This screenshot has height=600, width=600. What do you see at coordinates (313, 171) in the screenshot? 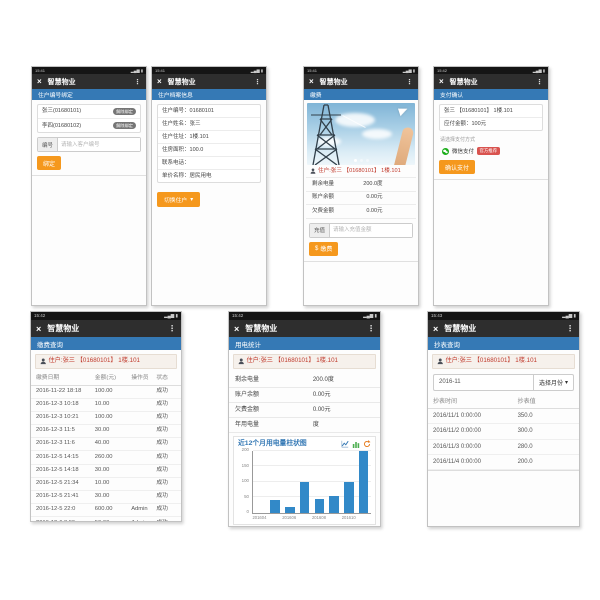
I see `person-icon` at bounding box center [313, 171].